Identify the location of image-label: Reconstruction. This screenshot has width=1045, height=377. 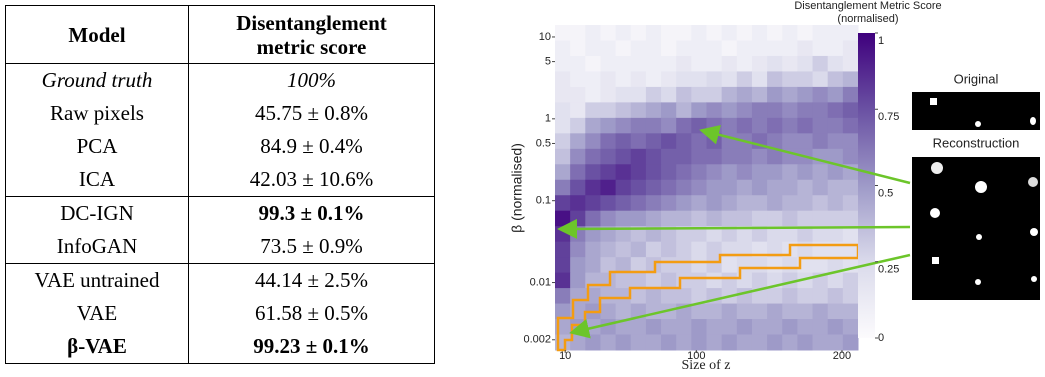
(976, 142).